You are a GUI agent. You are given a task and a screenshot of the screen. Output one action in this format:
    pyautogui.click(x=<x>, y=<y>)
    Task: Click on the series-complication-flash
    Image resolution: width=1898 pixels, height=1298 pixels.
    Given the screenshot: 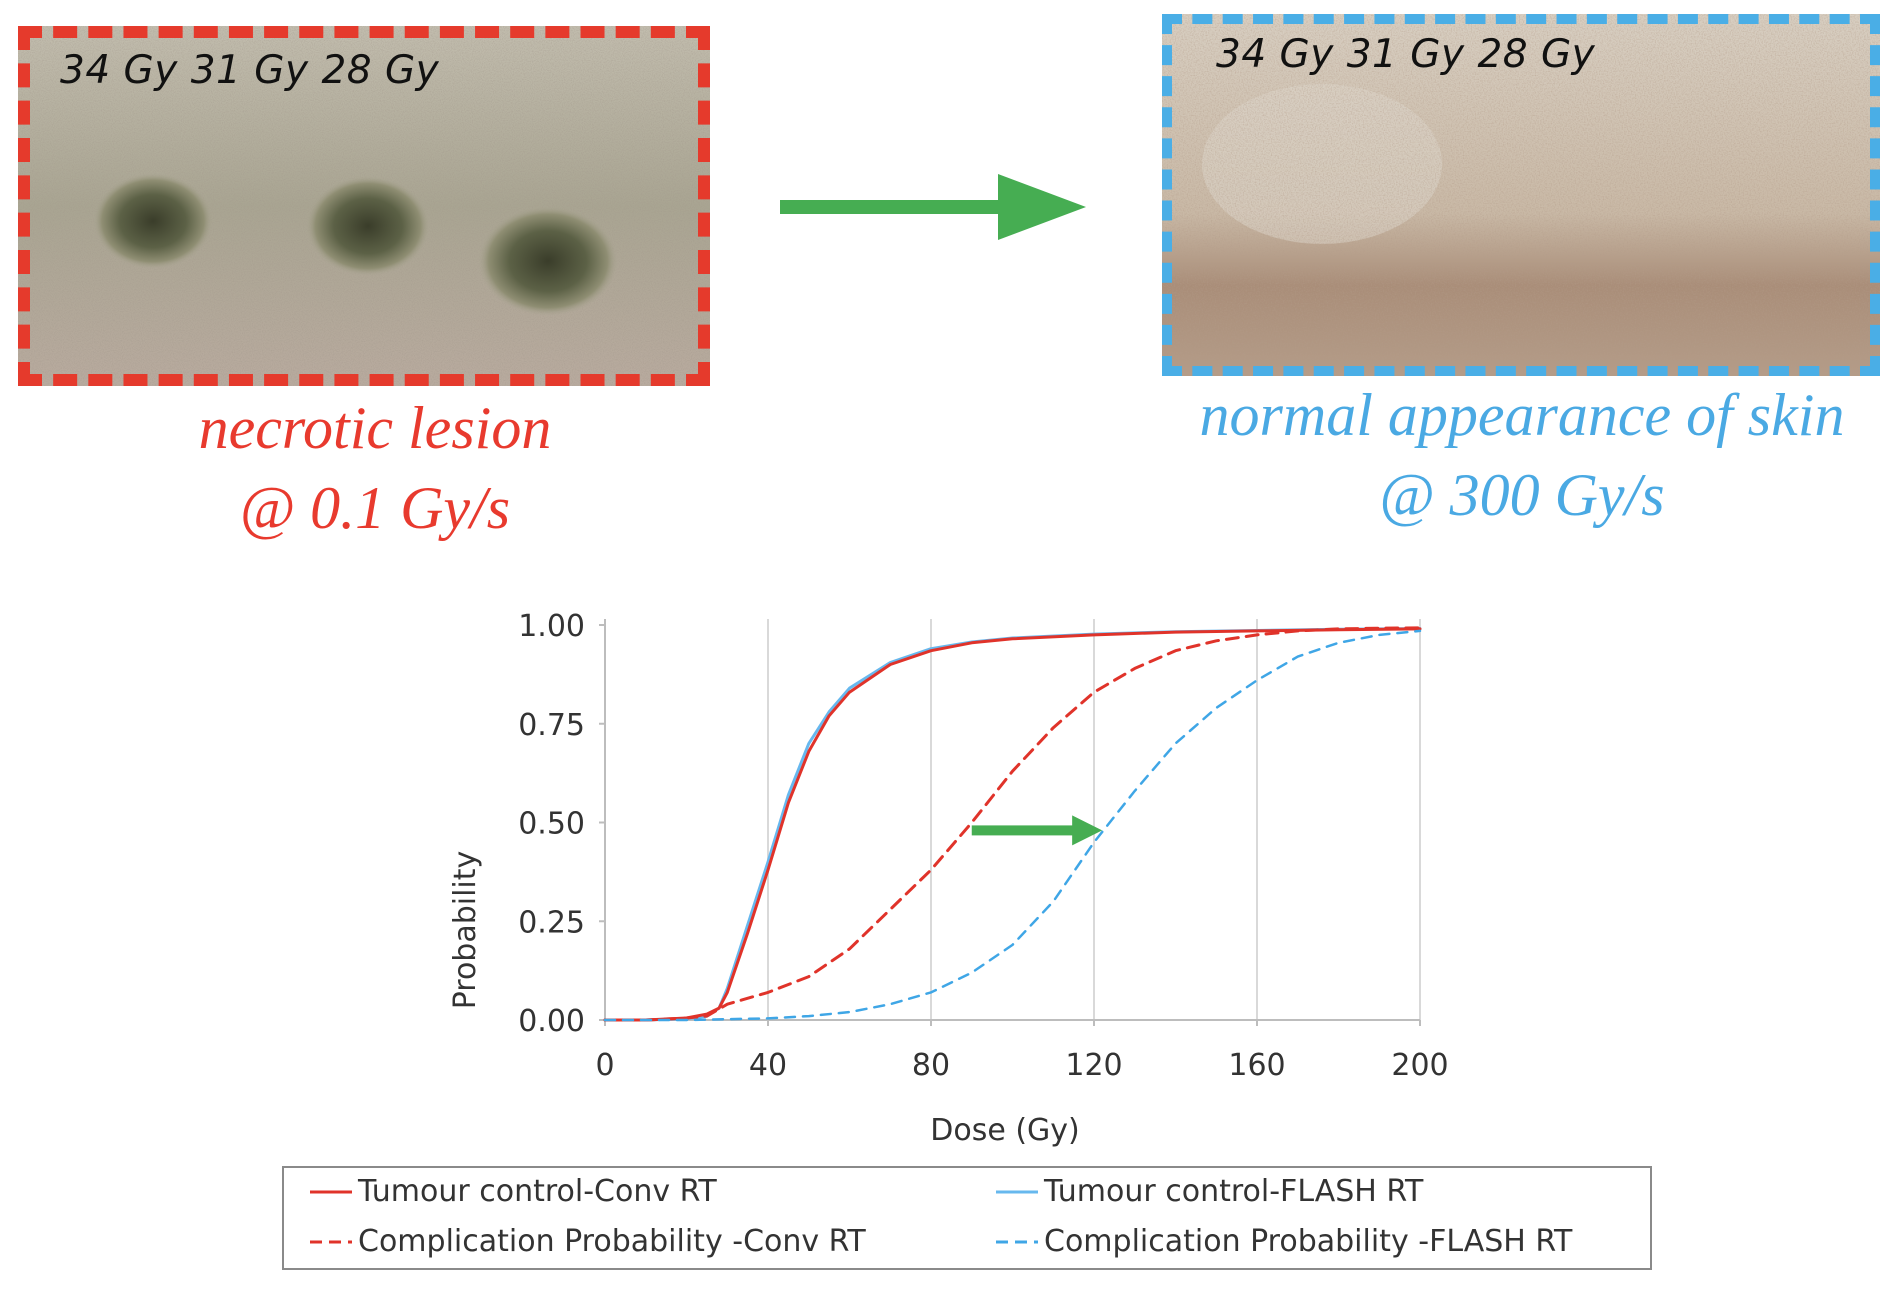 What is the action you would take?
    pyautogui.click(x=1012, y=825)
    